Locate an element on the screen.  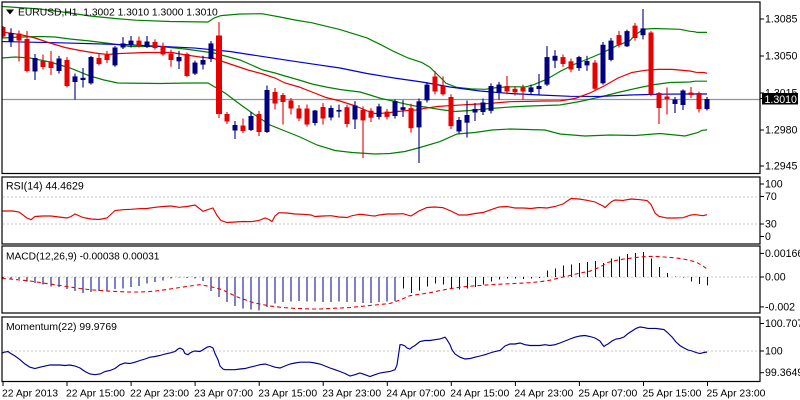
svg-text: 0 is located at coordinates (768, 237).